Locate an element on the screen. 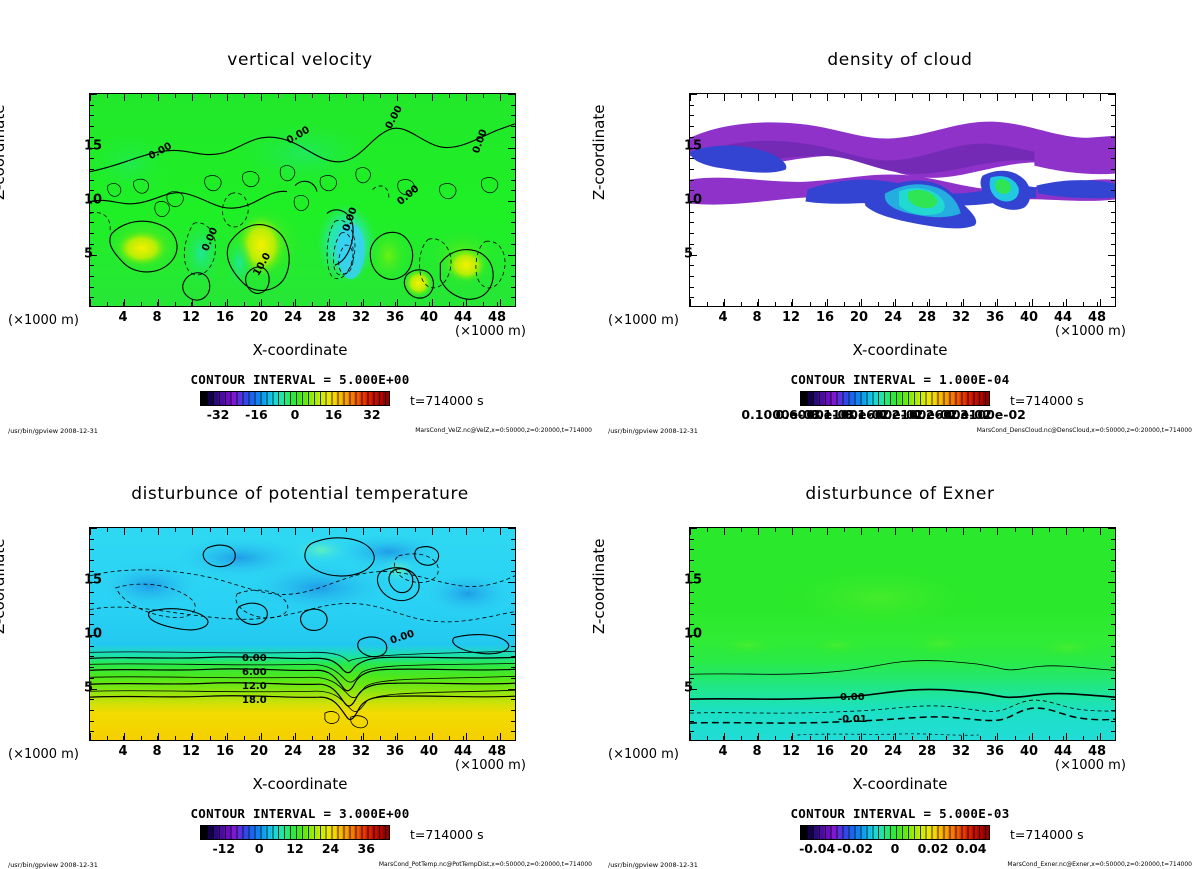 The image size is (1200, 869). colorbar-tick-label: 0.1100e-02 is located at coordinates (849, 414).